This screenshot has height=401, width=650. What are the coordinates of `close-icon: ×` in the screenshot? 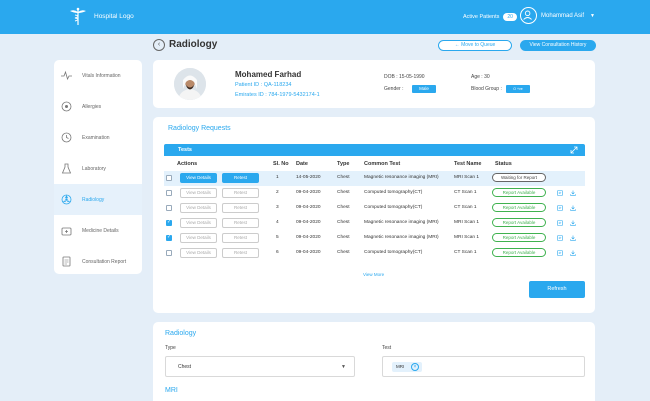 It's located at (415, 367).